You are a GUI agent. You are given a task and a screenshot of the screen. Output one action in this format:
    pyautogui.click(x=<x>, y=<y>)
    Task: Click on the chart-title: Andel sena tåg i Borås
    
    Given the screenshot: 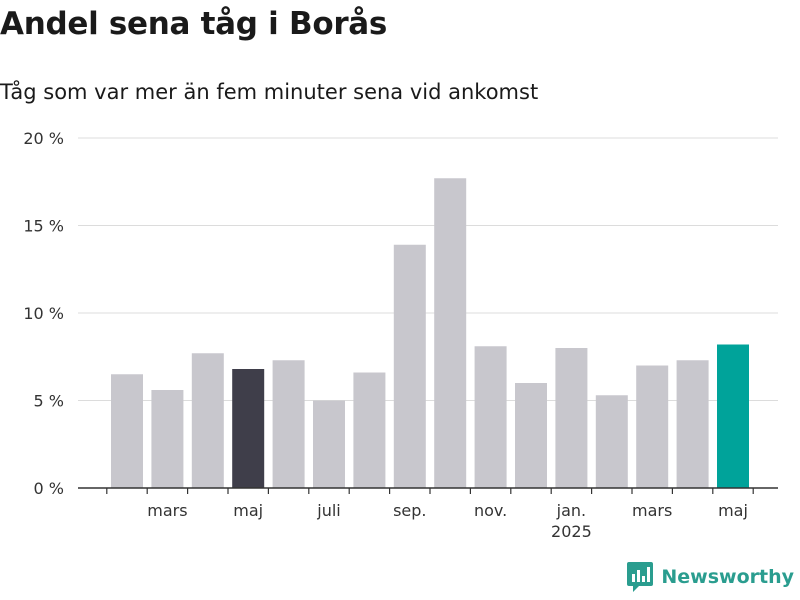 What is the action you would take?
    pyautogui.click(x=194, y=24)
    